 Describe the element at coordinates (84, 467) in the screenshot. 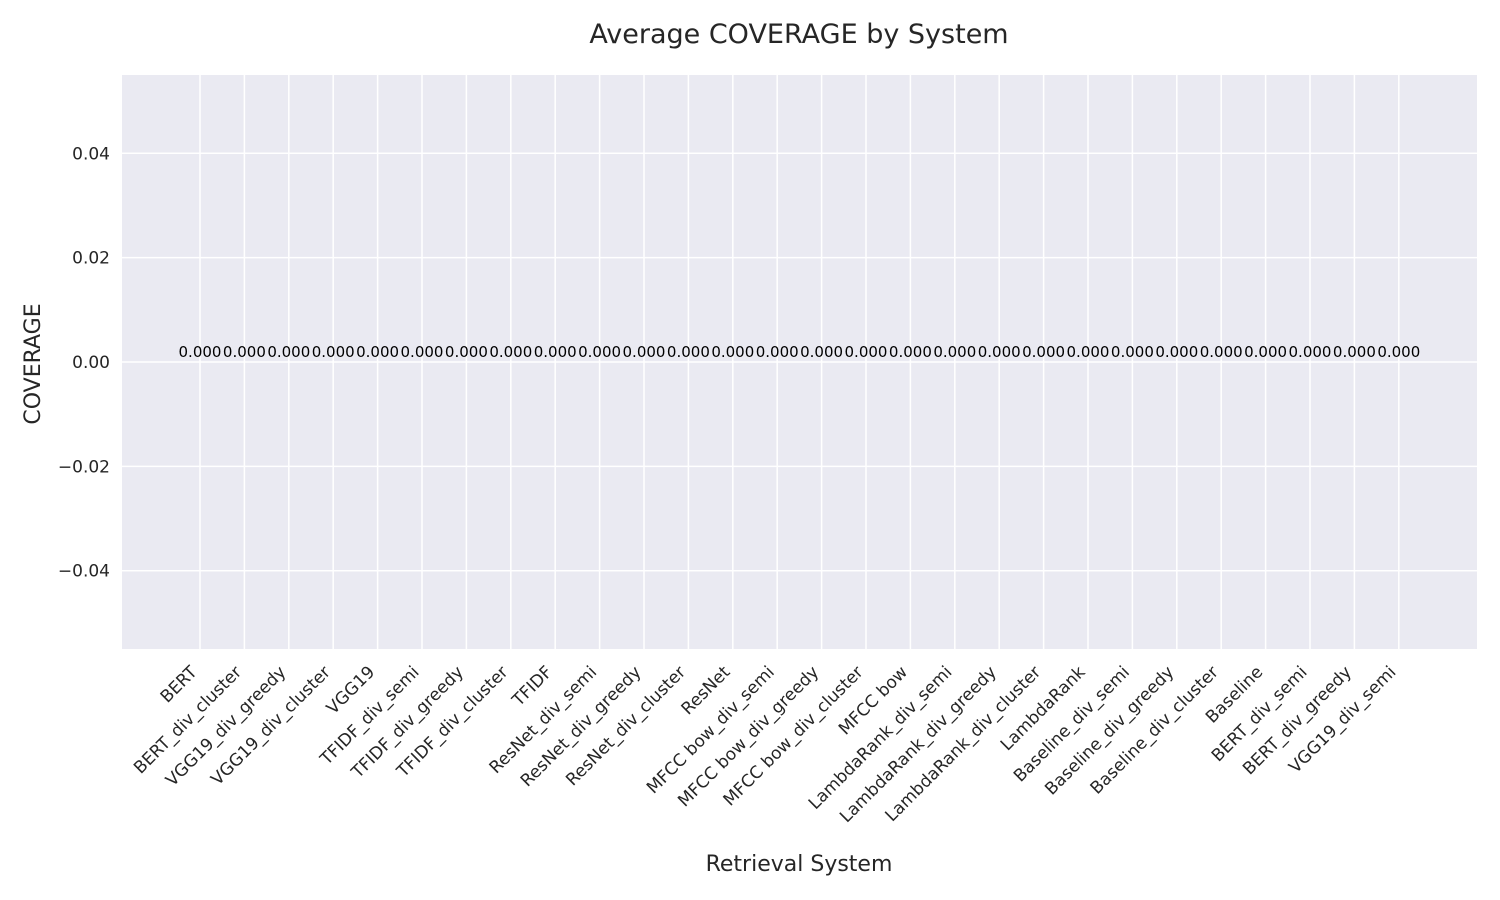

I see `y-tick-label: −0.02` at that location.